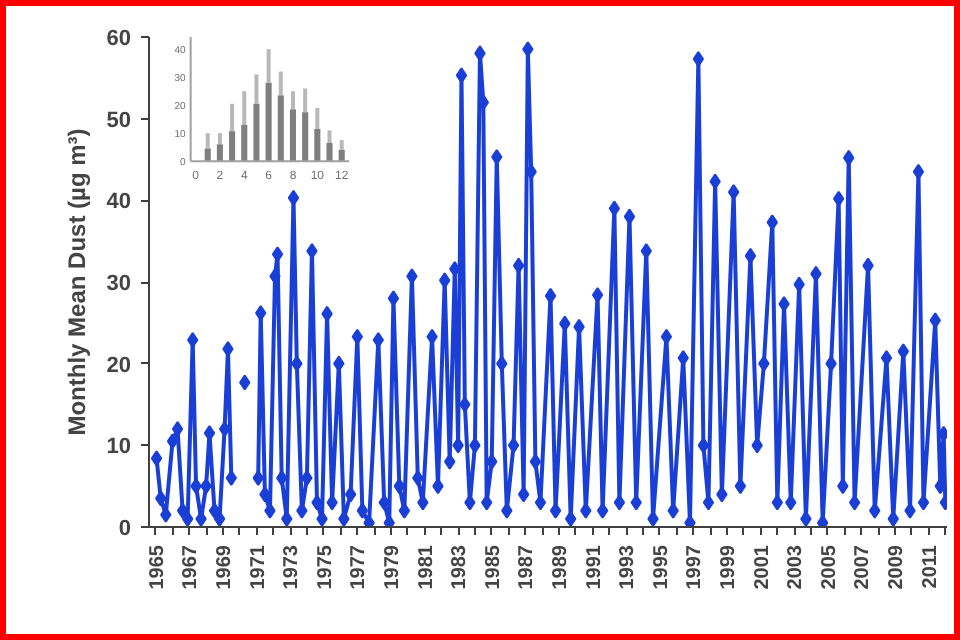 The height and width of the screenshot is (640, 960). Describe the element at coordinates (119, 202) in the screenshot. I see `y-tick-label: 40` at that location.